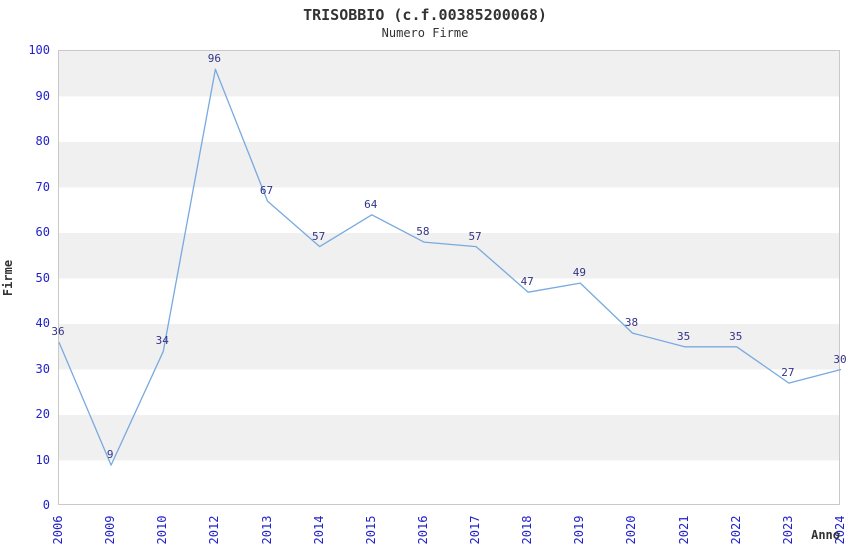 The width and height of the screenshot is (850, 550). What do you see at coordinates (788, 373) in the screenshot?
I see `data-point-label: 27` at bounding box center [788, 373].